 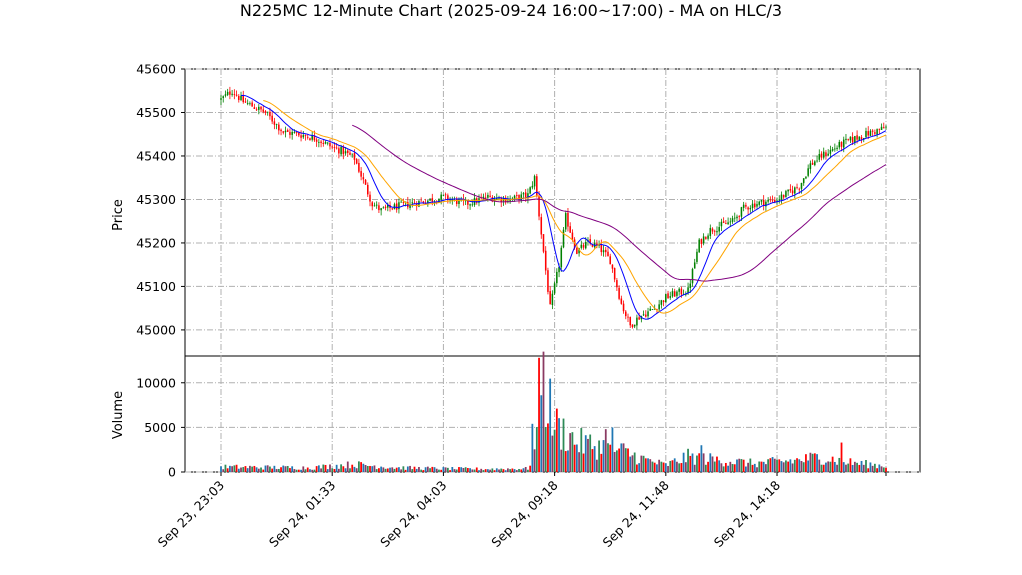 What do you see at coordinates (156, 69) in the screenshot?
I see `price-tick-label: 45600` at bounding box center [156, 69].